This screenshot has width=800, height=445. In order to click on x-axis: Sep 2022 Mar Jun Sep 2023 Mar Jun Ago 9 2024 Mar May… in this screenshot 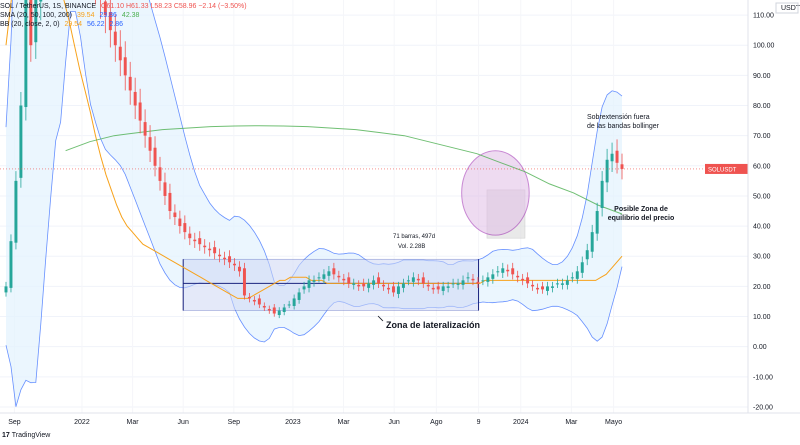, I will do `click(400, 419)`.